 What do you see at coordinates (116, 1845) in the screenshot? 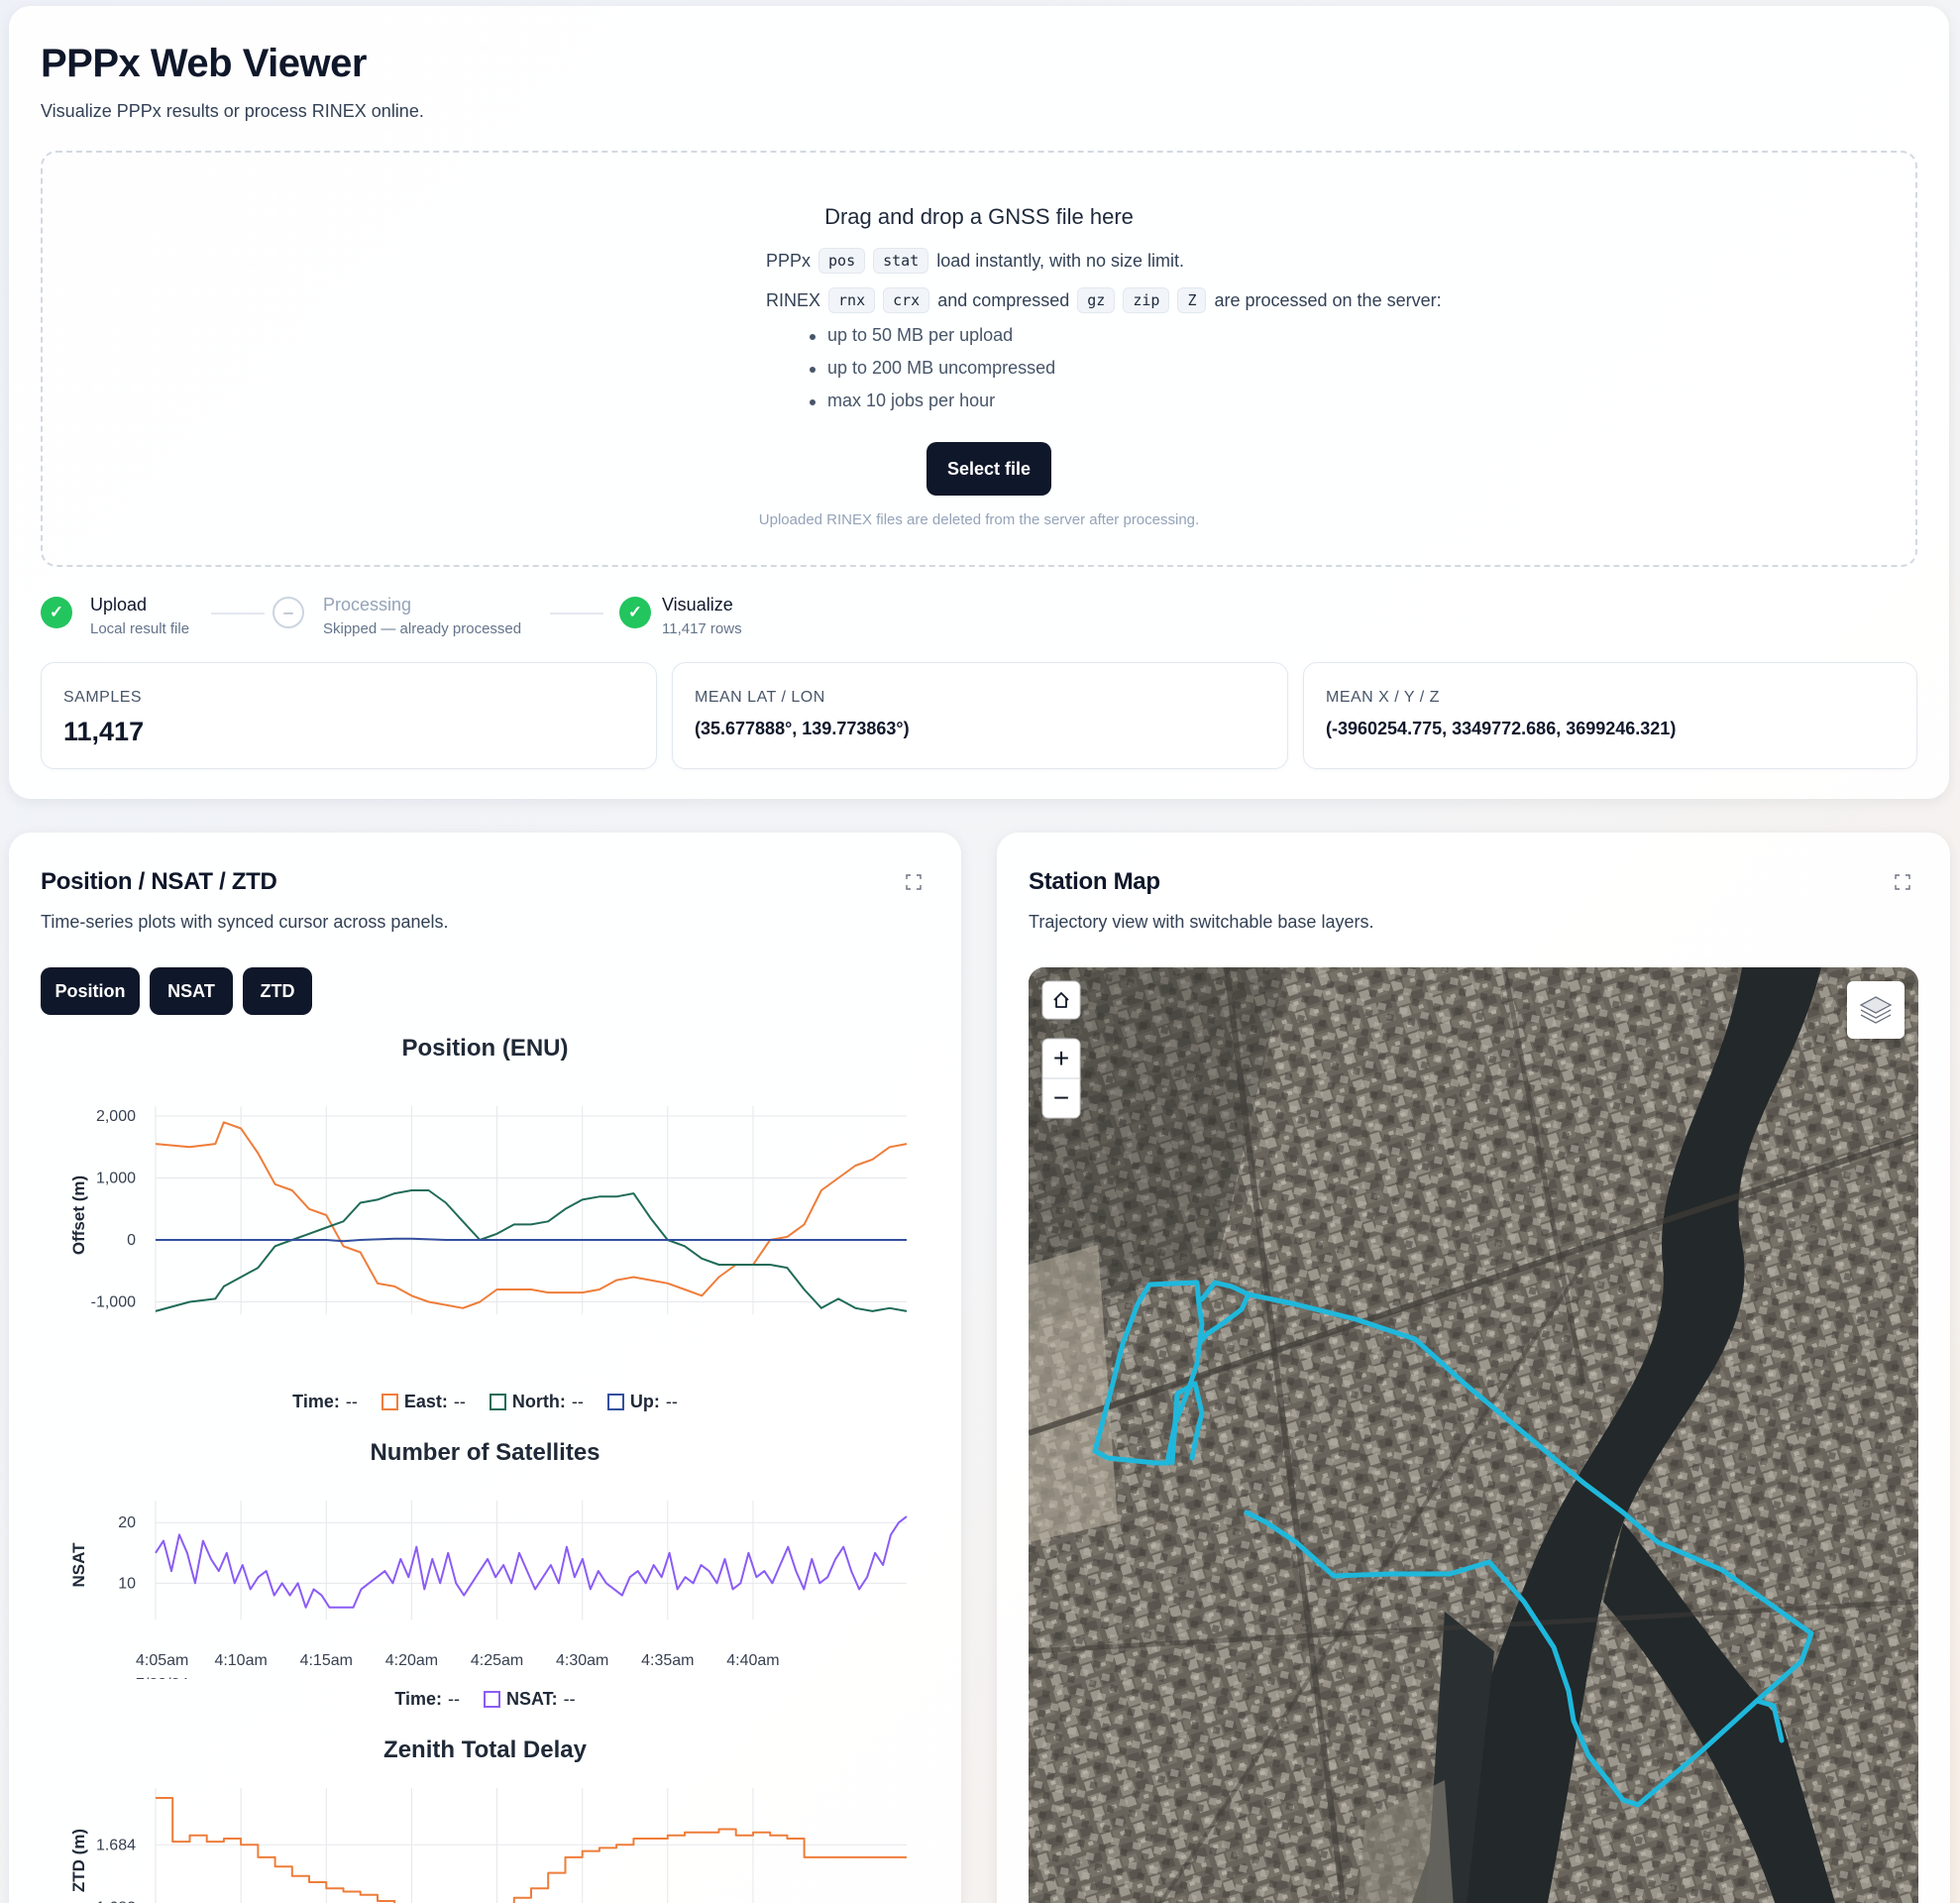
I see `y-tick-label: 1.684` at bounding box center [116, 1845].